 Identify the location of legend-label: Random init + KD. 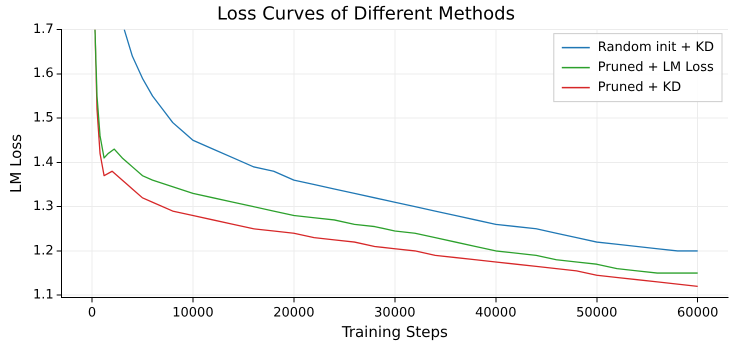
(656, 47).